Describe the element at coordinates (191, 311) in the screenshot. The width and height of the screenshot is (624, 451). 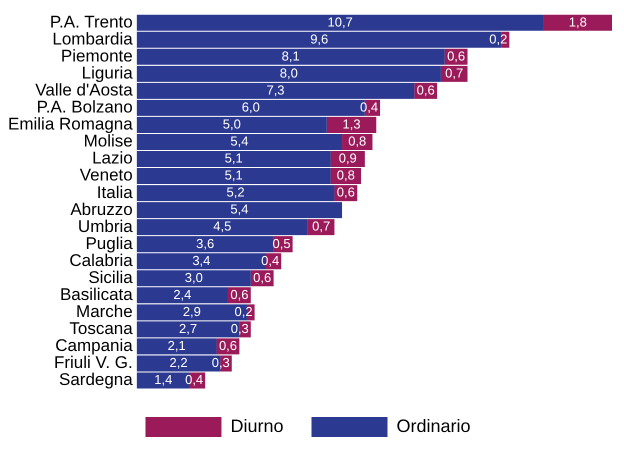
I see `data-label: 2,9` at that location.